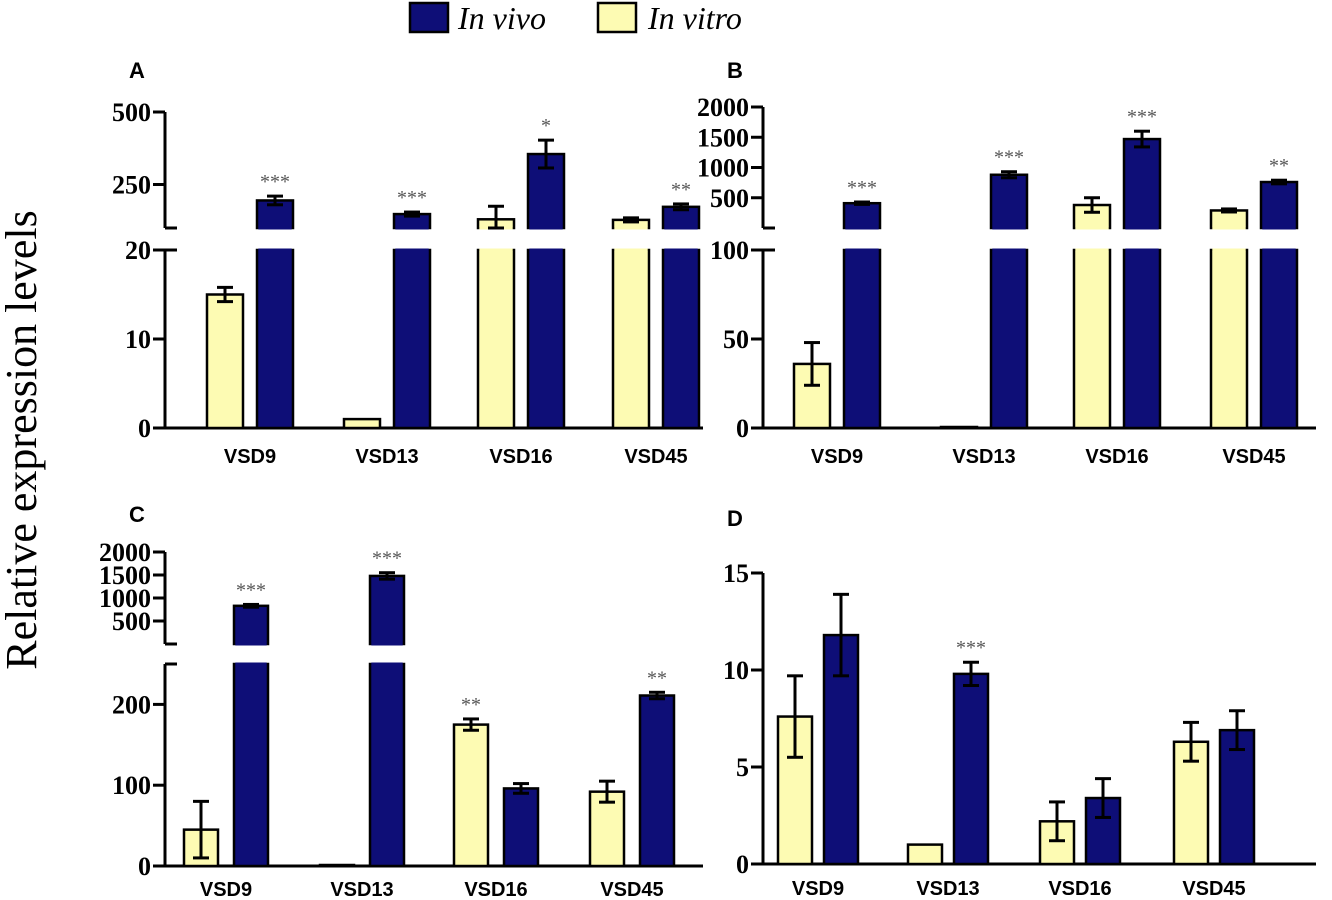 This screenshot has width=1332, height=900. I want to click on x-tick-label-c-vsd16: VSD16, so click(495, 889).